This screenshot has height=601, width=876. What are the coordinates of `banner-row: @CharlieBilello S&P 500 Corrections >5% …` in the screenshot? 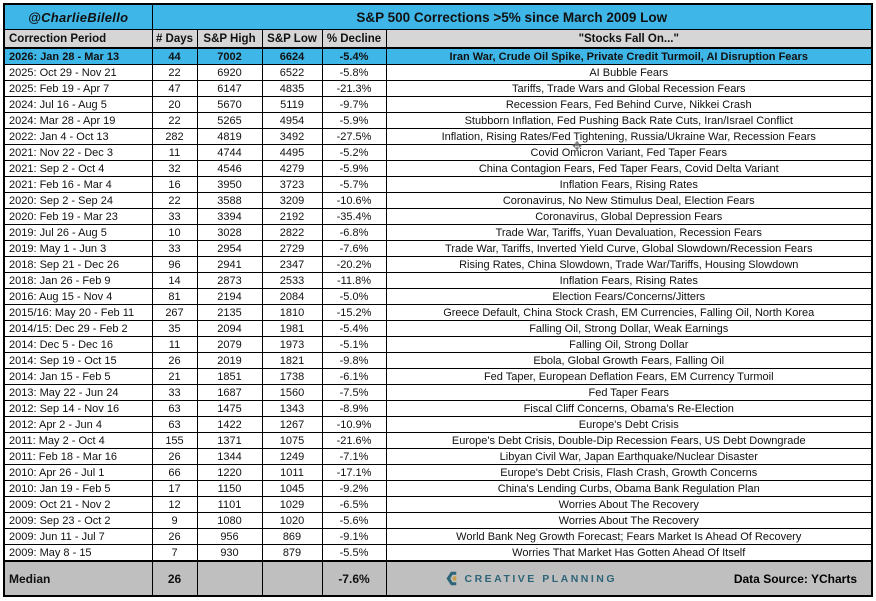 It's located at (438, 16).